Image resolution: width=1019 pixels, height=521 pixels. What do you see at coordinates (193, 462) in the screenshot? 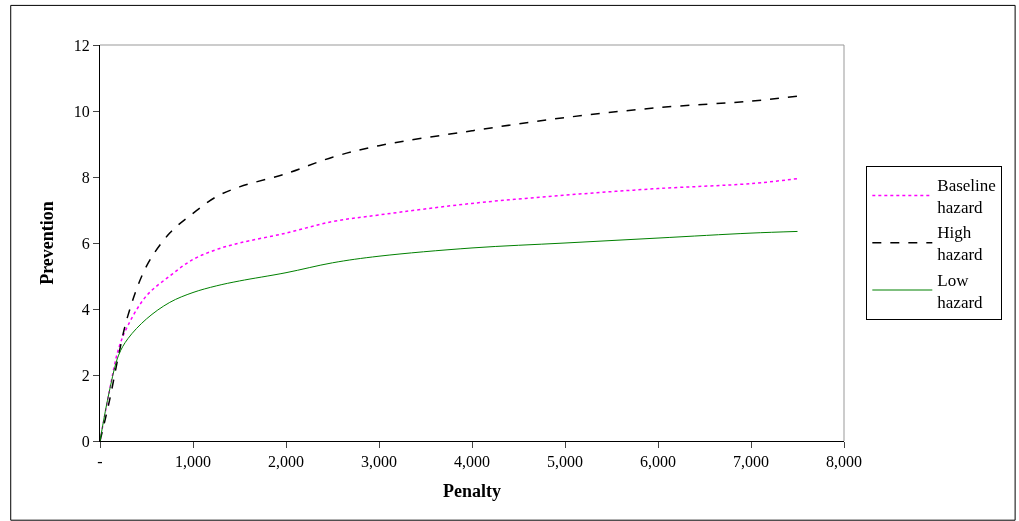
I see `x-tick-label: 1,000` at bounding box center [193, 462].